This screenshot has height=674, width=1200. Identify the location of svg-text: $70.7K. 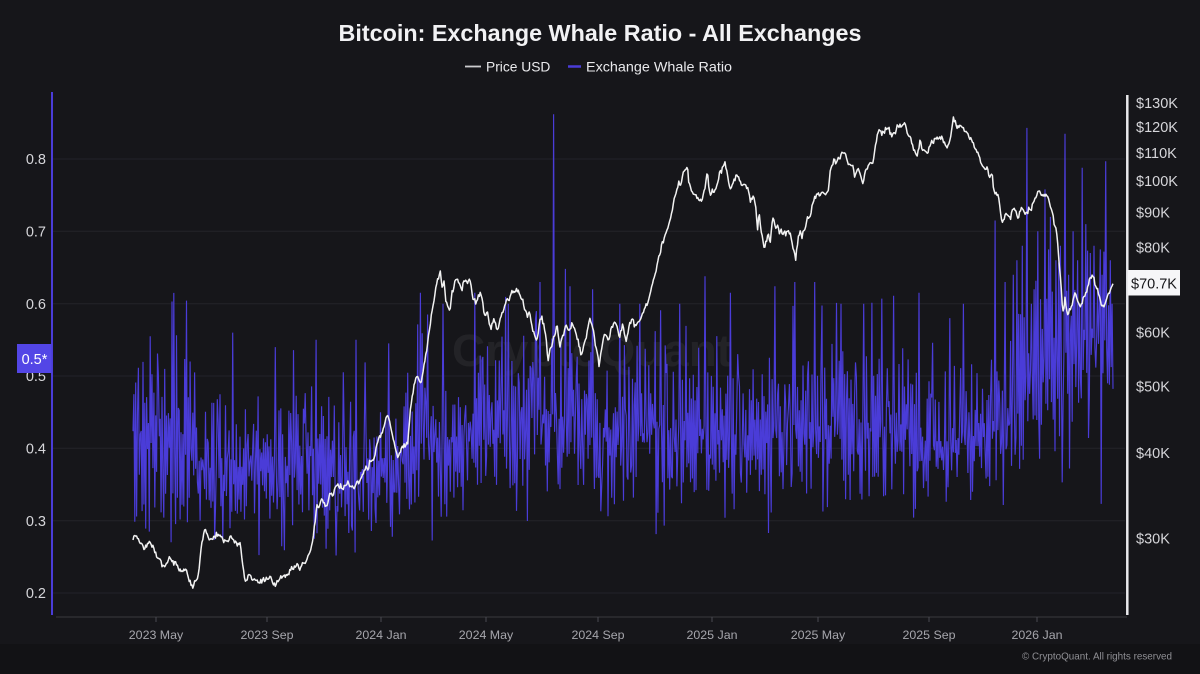
(1154, 285).